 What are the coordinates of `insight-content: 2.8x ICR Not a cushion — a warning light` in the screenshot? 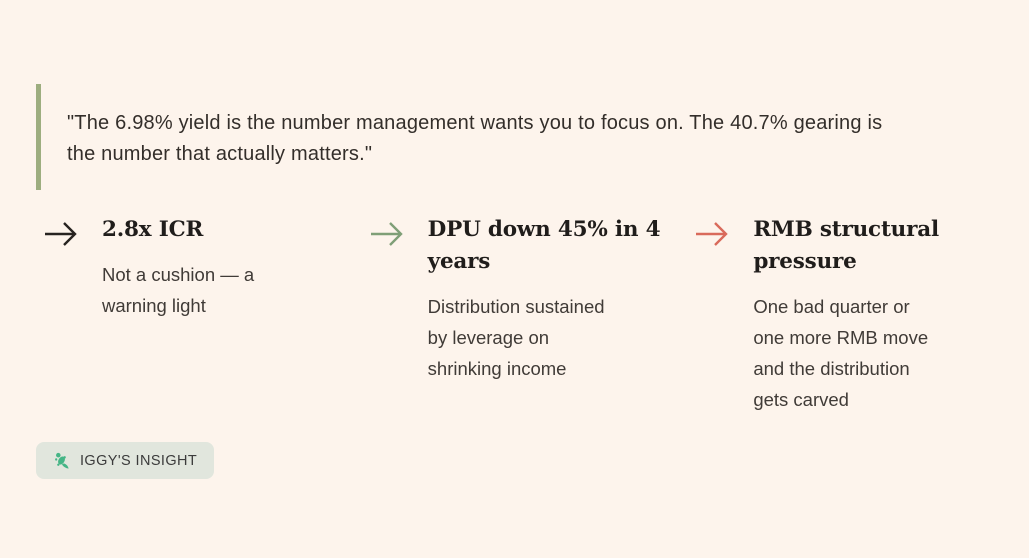 It's located at (222, 267).